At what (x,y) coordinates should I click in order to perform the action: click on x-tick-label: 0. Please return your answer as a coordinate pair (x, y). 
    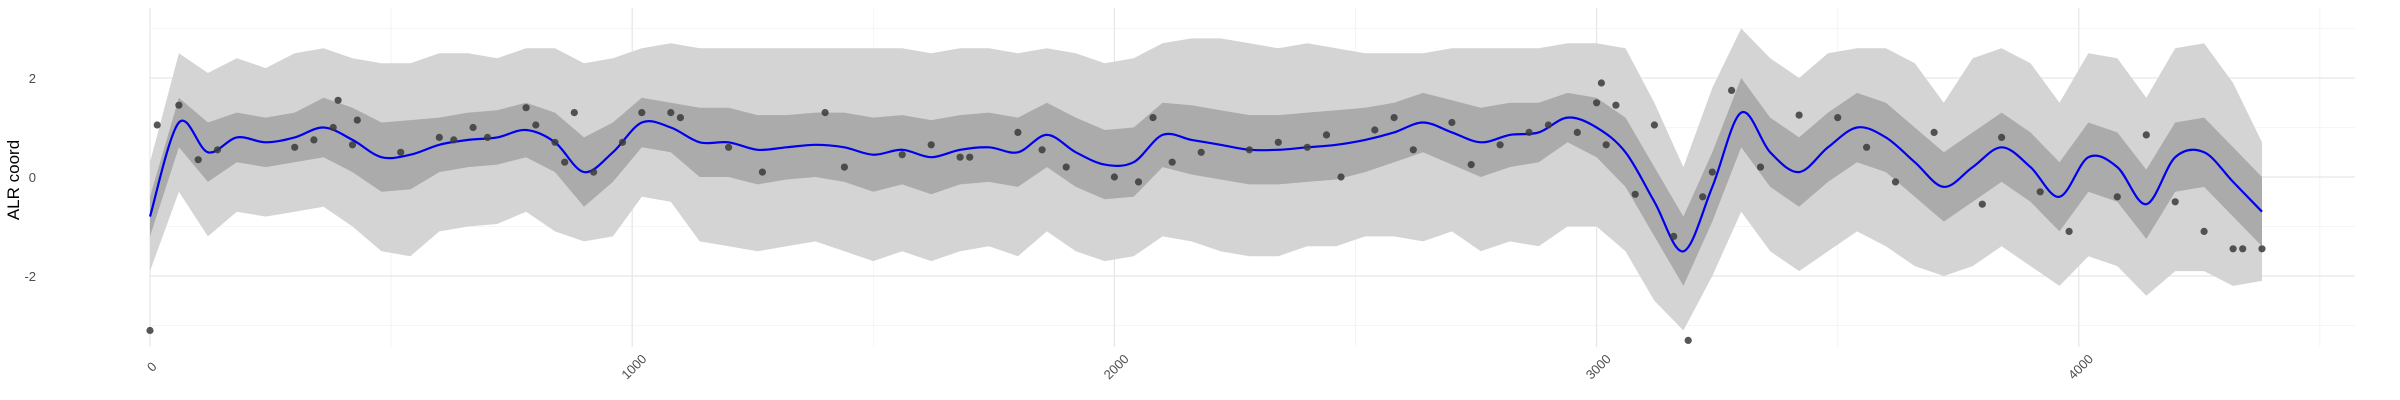
    Looking at the image, I should click on (152, 367).